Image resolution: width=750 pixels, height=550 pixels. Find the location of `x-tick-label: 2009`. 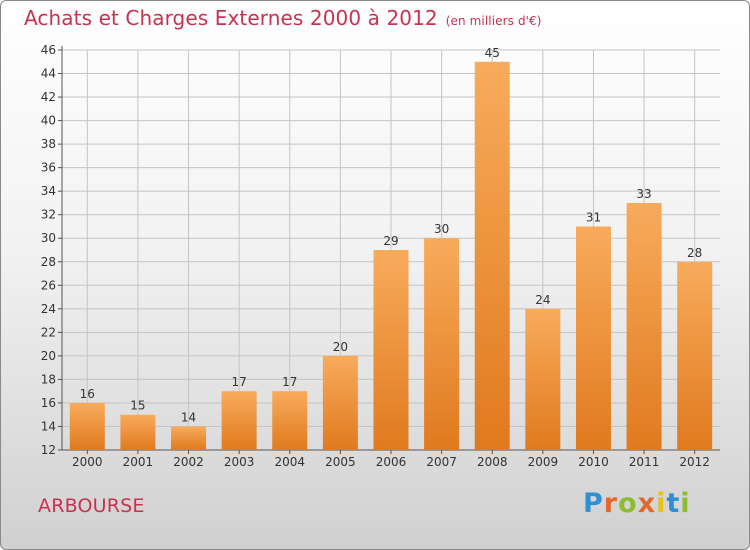

x-tick-label: 2009 is located at coordinates (543, 462).